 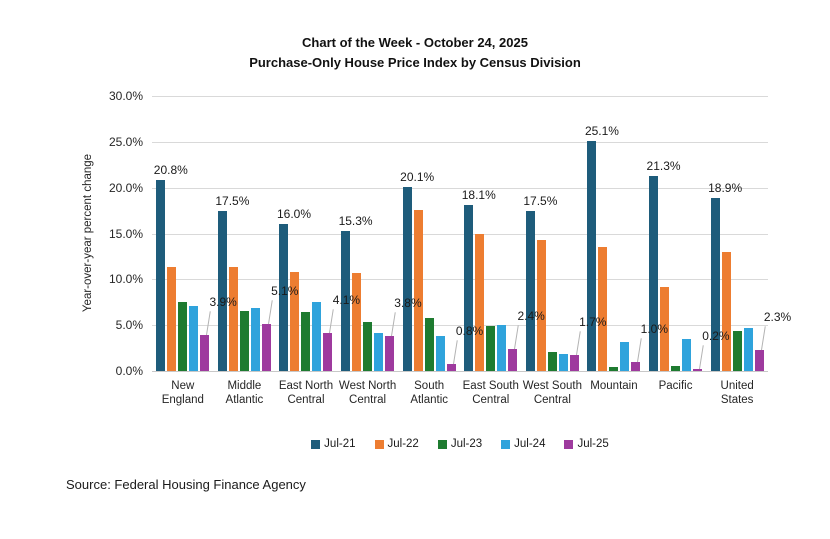 I want to click on bar-group-east-south-central: East South Central 18.1% 2.4%, so click(x=502, y=250).